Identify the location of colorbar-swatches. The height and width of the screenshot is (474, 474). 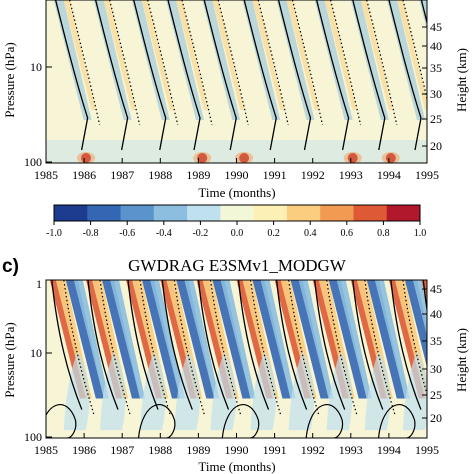
(237, 213).